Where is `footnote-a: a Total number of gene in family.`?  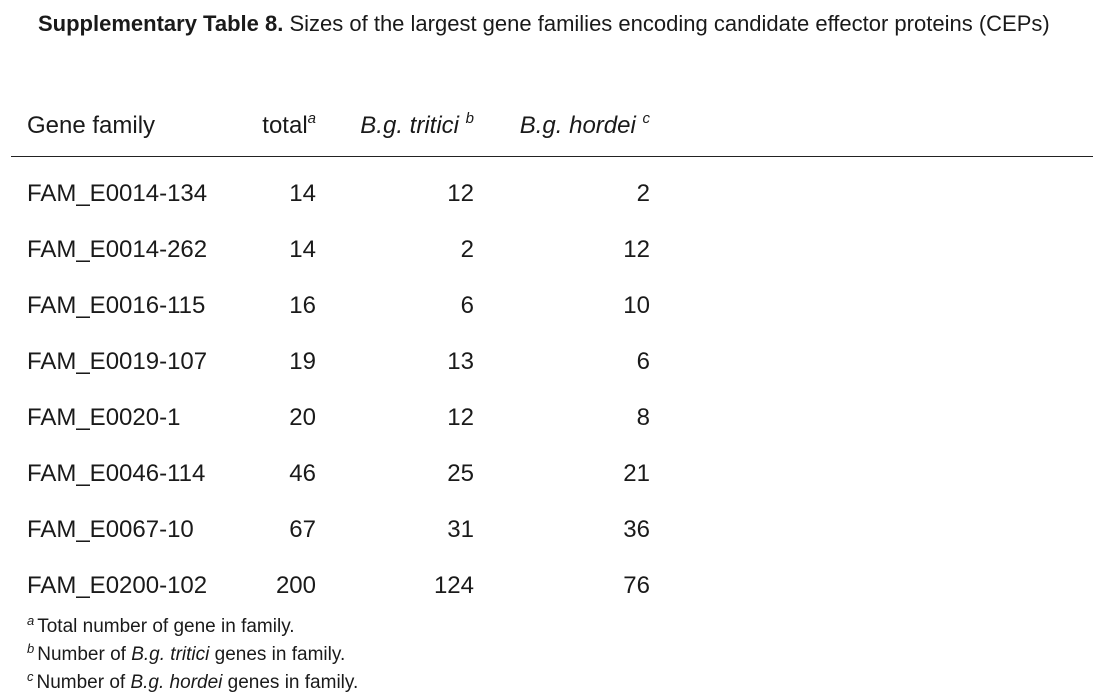 footnote-a: a Total number of gene in family. is located at coordinates (161, 626).